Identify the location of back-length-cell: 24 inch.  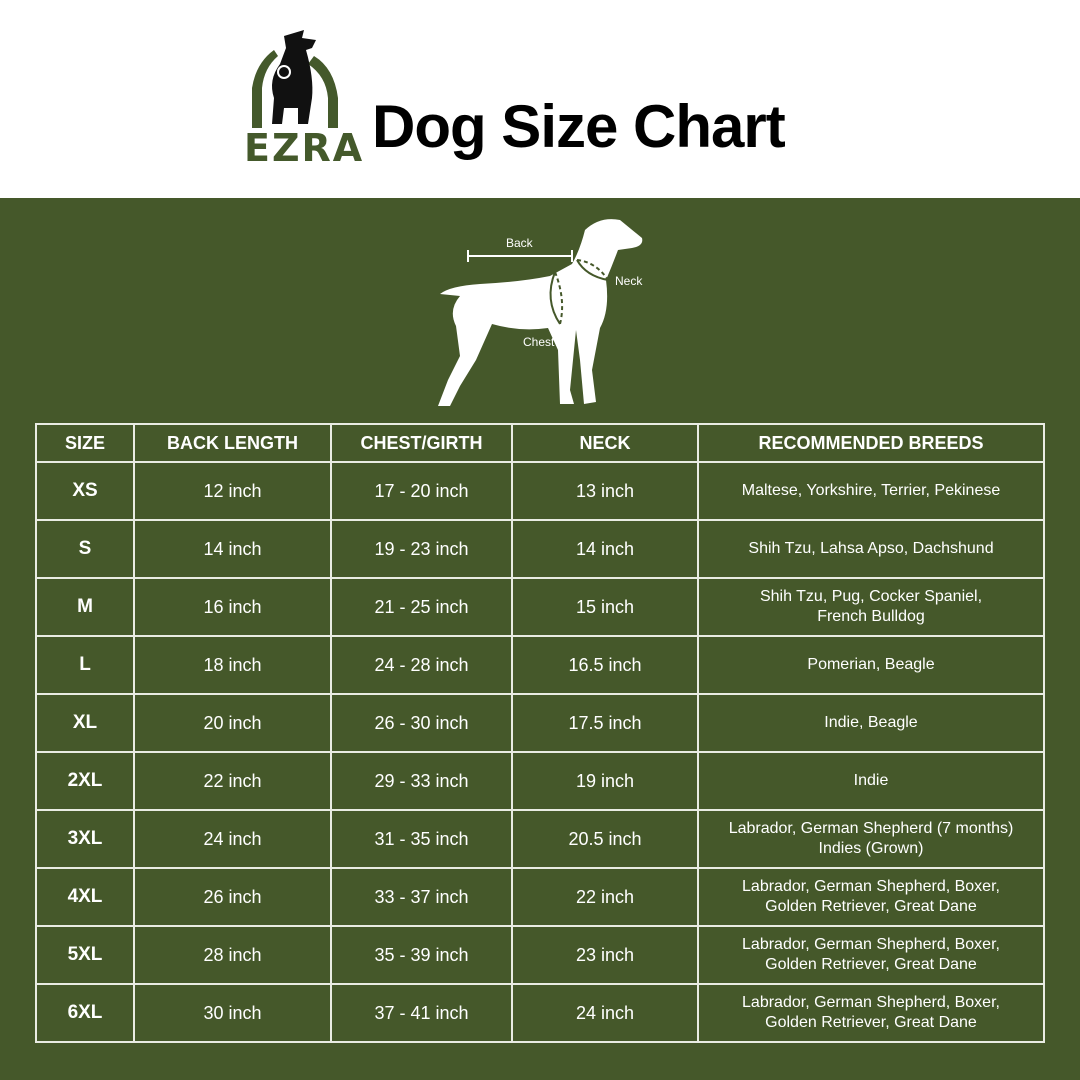
(232, 839).